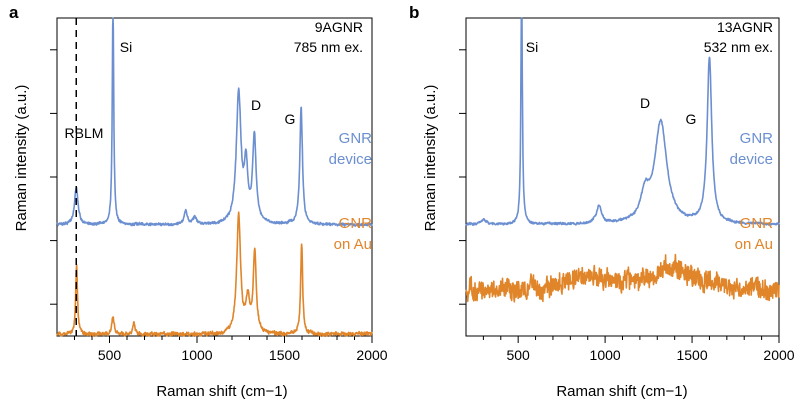 The height and width of the screenshot is (407, 800). What do you see at coordinates (14, 12) in the screenshot?
I see `panel-a-letter: a` at bounding box center [14, 12].